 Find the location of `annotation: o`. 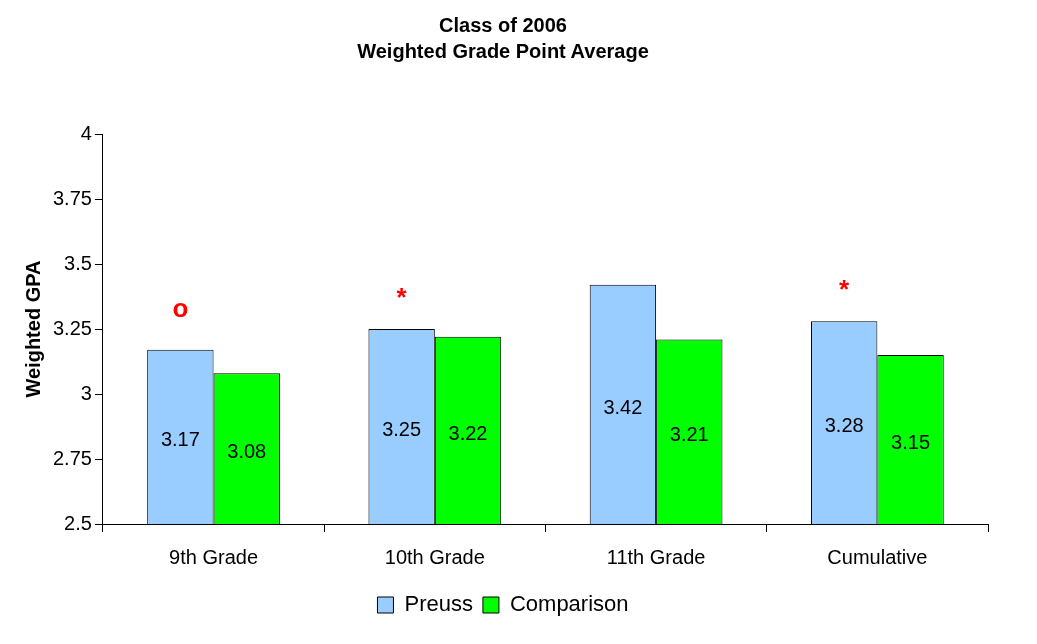

annotation: o is located at coordinates (180, 307).